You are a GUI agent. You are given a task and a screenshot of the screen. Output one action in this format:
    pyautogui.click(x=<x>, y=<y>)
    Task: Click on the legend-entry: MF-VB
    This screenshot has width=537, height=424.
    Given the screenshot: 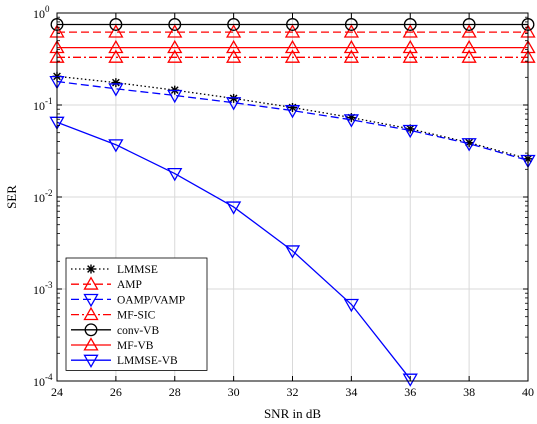 What is the action you would take?
    pyautogui.click(x=112, y=344)
    